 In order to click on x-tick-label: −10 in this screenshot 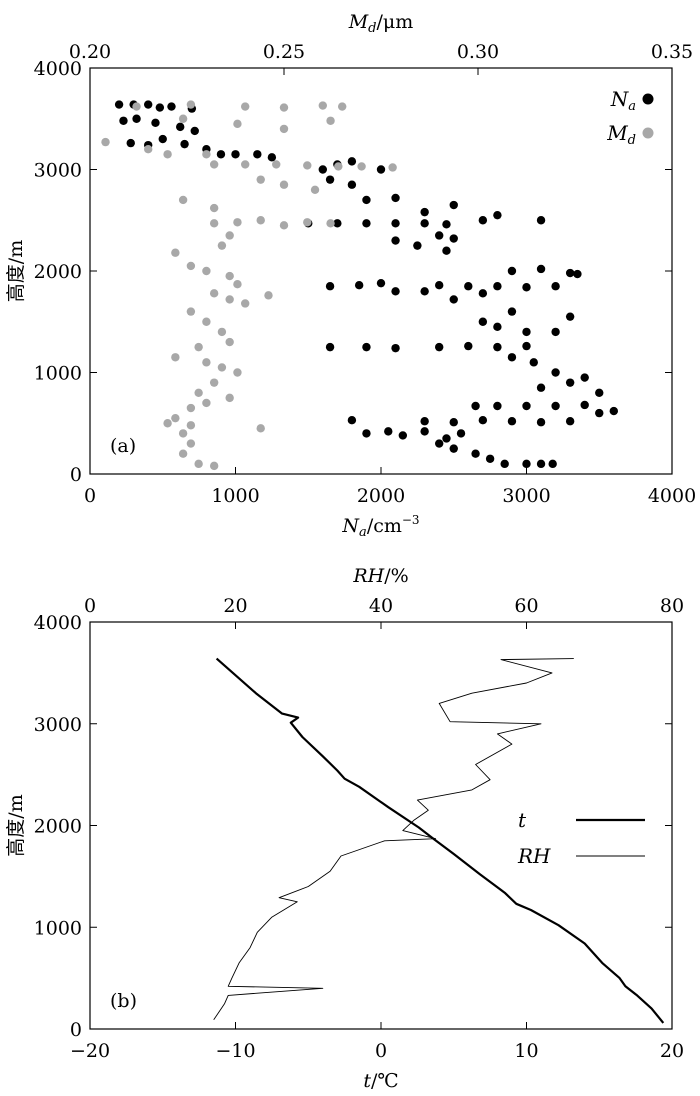, I will do `click(235, 1051)`.